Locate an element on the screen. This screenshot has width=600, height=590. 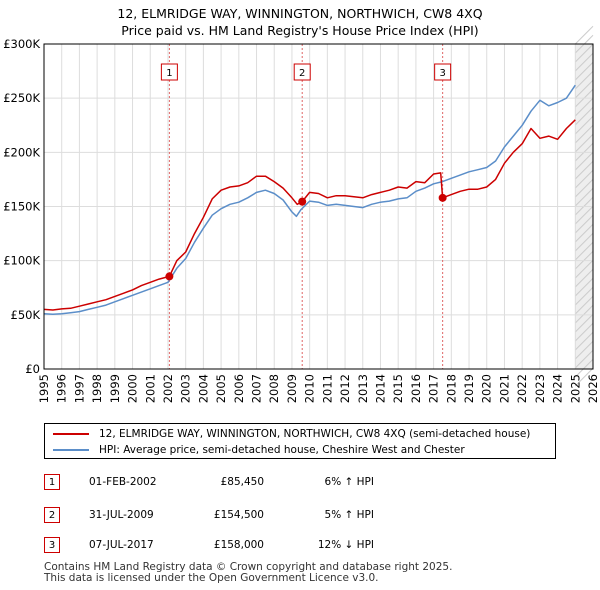
transaction-date: 07-JUL-2017 is located at coordinates (121, 545).